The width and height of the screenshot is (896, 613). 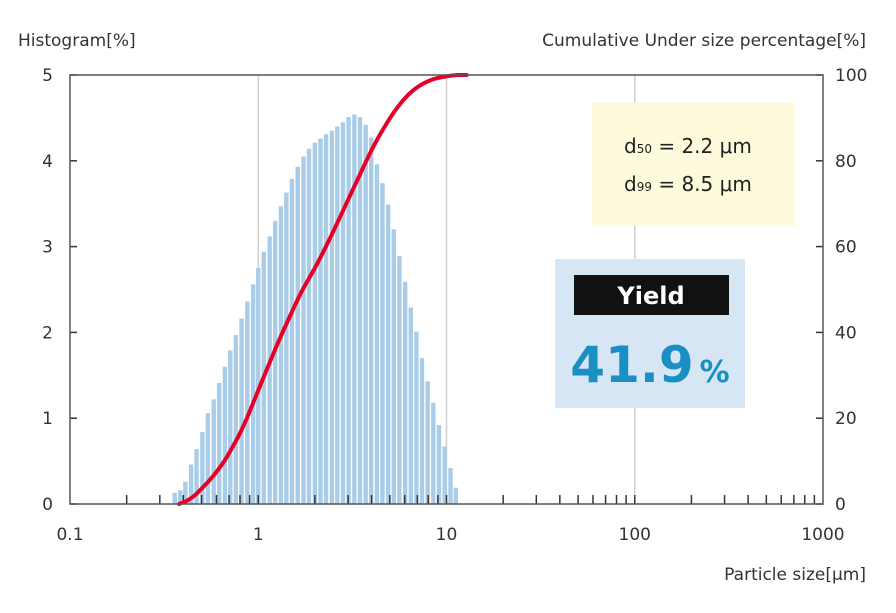 I want to click on right-axis-title: Cumulative Under size percentage[%], so click(x=704, y=41).